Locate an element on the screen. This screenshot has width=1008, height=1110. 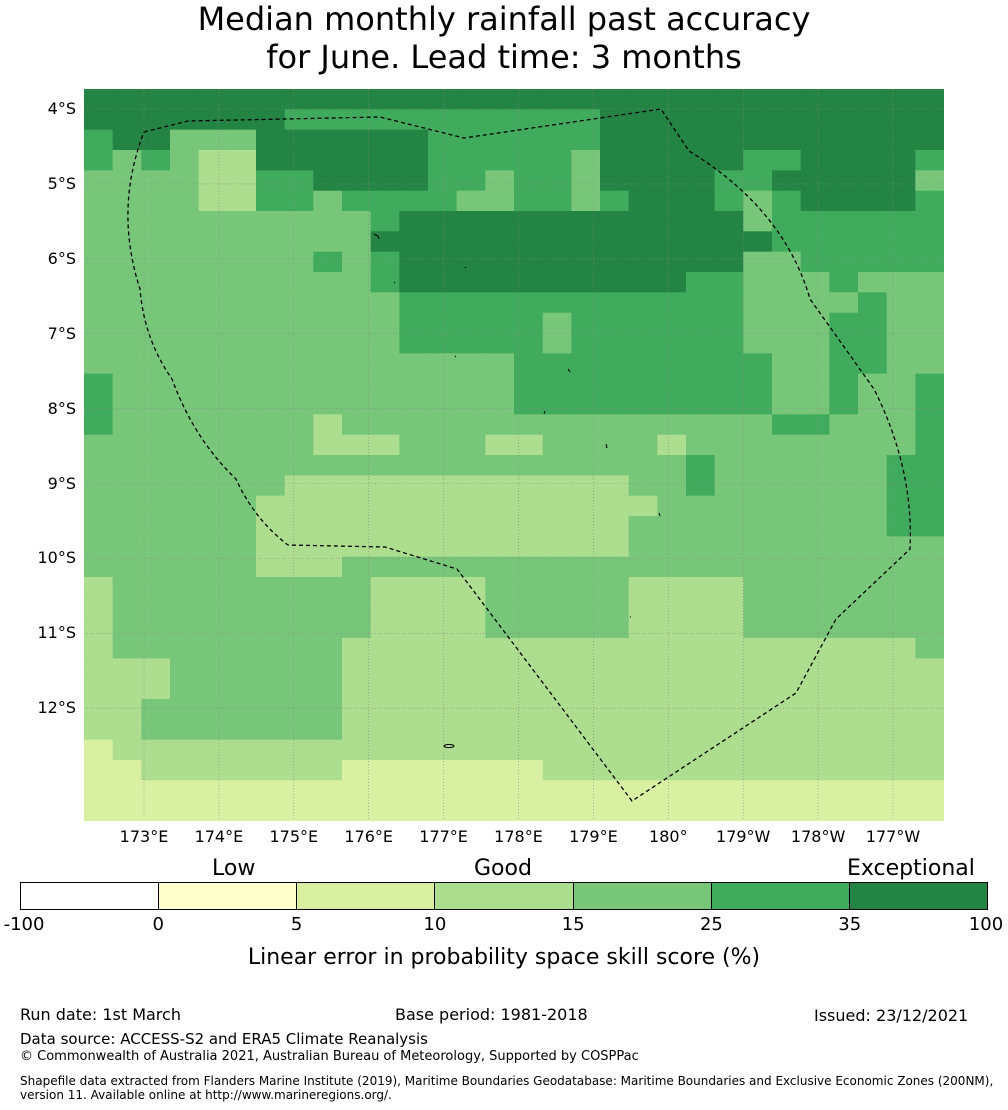
category-good: Good is located at coordinates (503, 868).